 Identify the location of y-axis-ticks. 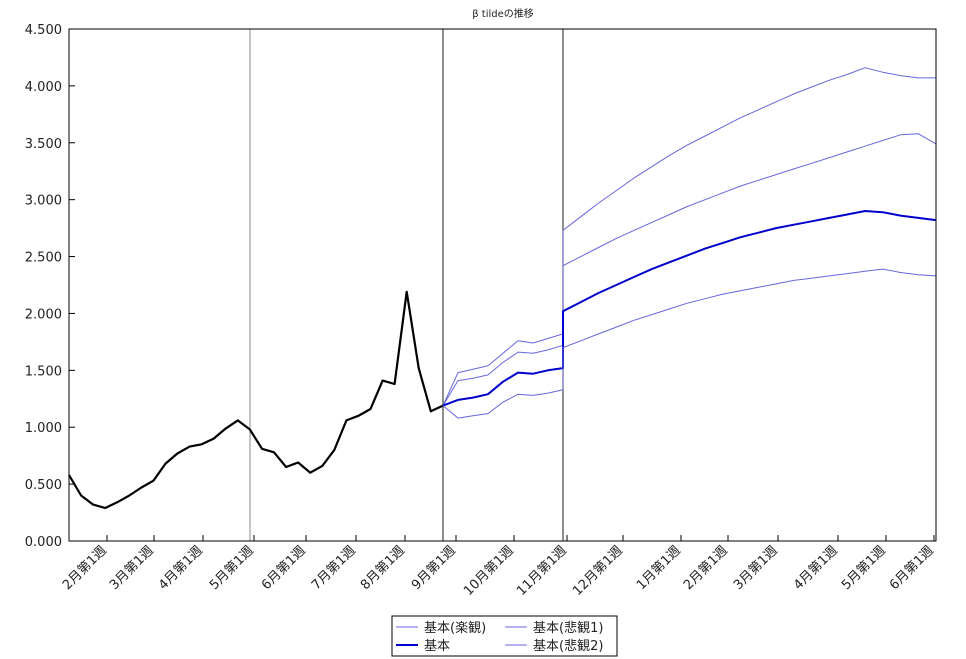
(72, 285).